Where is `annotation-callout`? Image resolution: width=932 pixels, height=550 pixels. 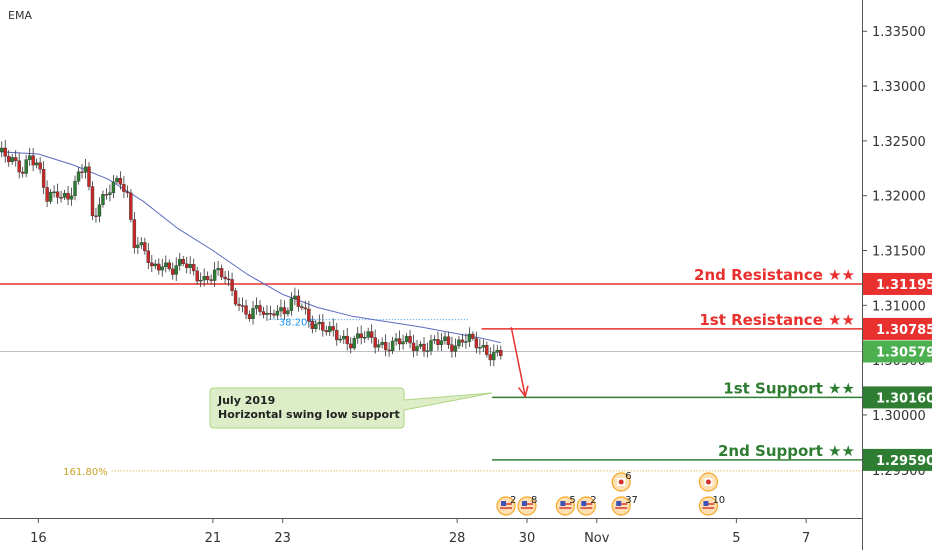
annotation-callout is located at coordinates (351, 408).